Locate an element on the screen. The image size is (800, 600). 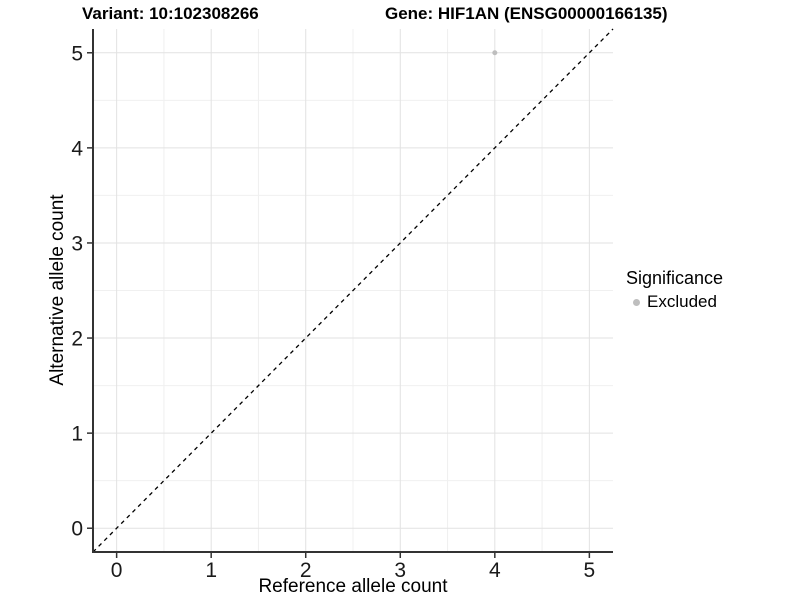
x-tick-label: 2 is located at coordinates (306, 570).